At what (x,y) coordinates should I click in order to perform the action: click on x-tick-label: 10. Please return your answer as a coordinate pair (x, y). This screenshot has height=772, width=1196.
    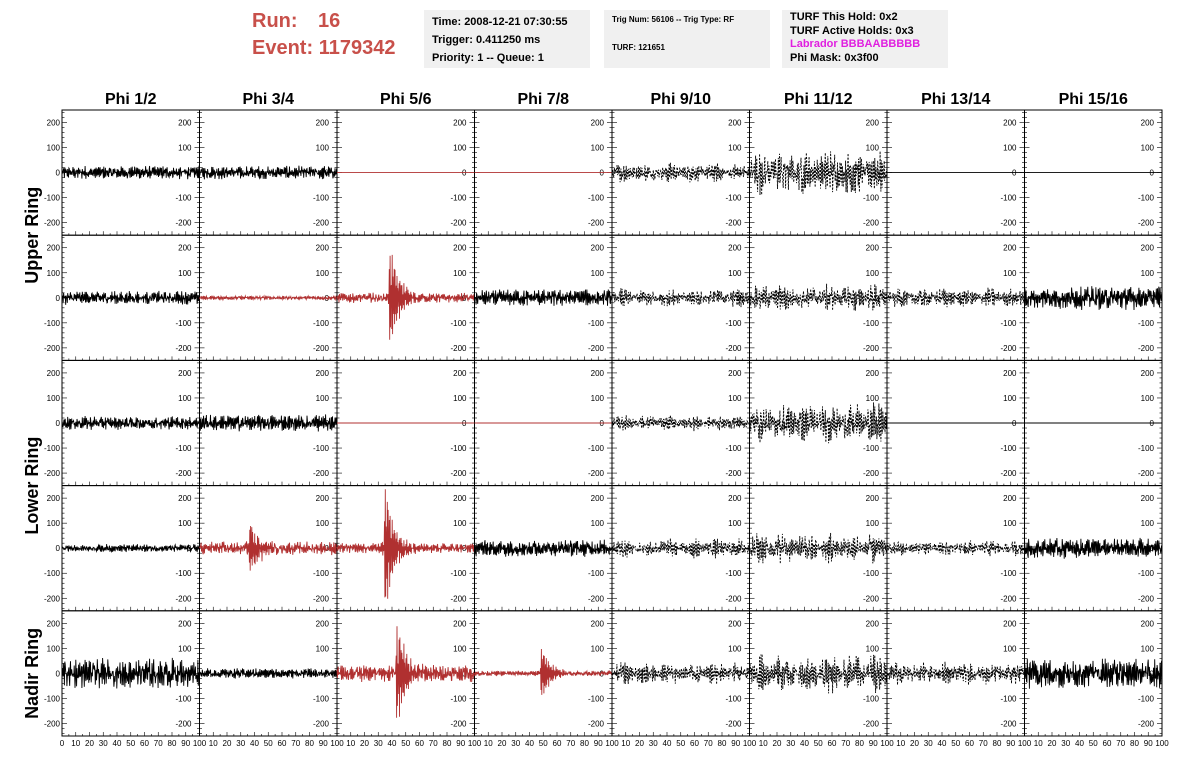
    Looking at the image, I should click on (625, 743).